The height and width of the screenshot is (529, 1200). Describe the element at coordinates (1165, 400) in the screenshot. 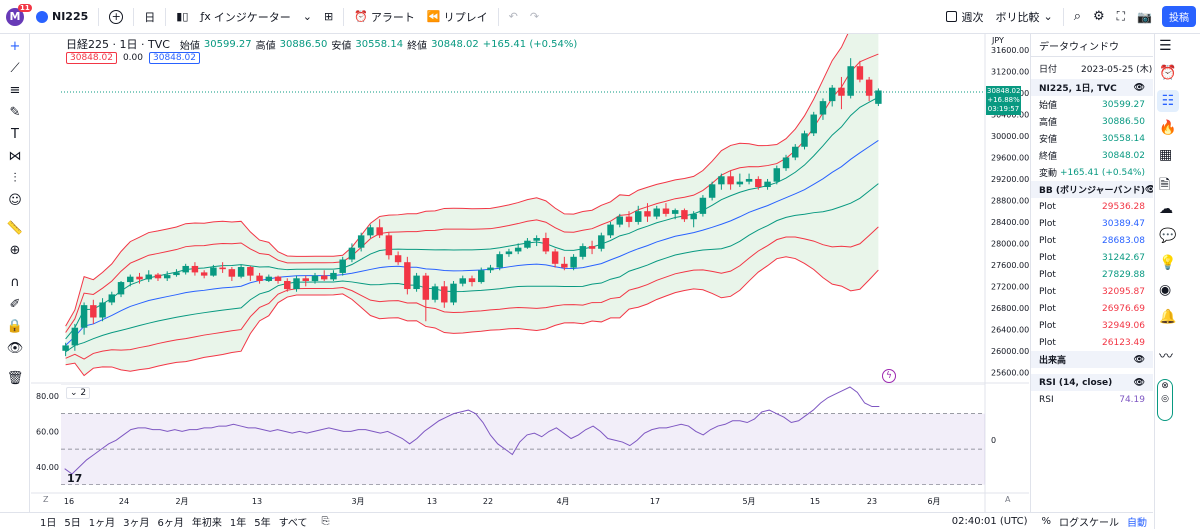

I see `connection-status-icon: ⊗ ◎` at that location.